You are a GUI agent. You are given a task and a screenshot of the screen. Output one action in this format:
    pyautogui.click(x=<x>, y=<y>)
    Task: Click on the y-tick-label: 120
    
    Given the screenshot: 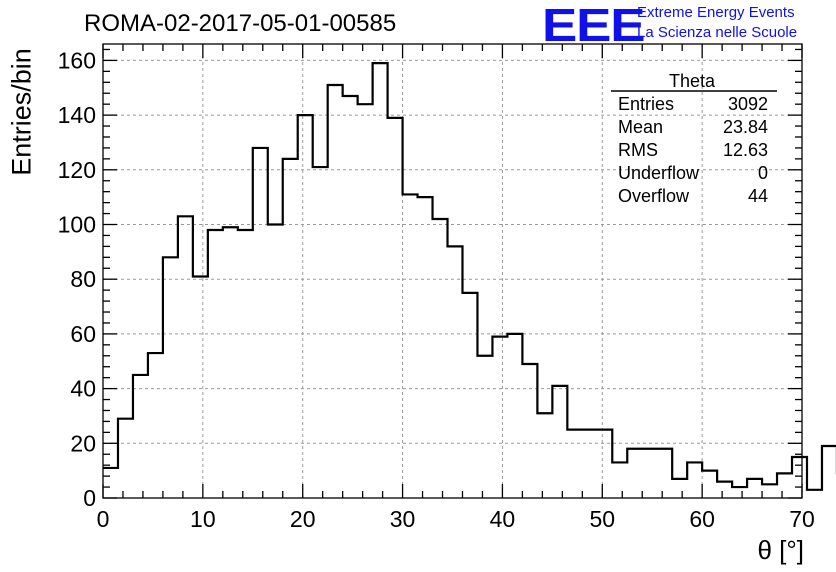 What is the action you would take?
    pyautogui.click(x=77, y=170)
    